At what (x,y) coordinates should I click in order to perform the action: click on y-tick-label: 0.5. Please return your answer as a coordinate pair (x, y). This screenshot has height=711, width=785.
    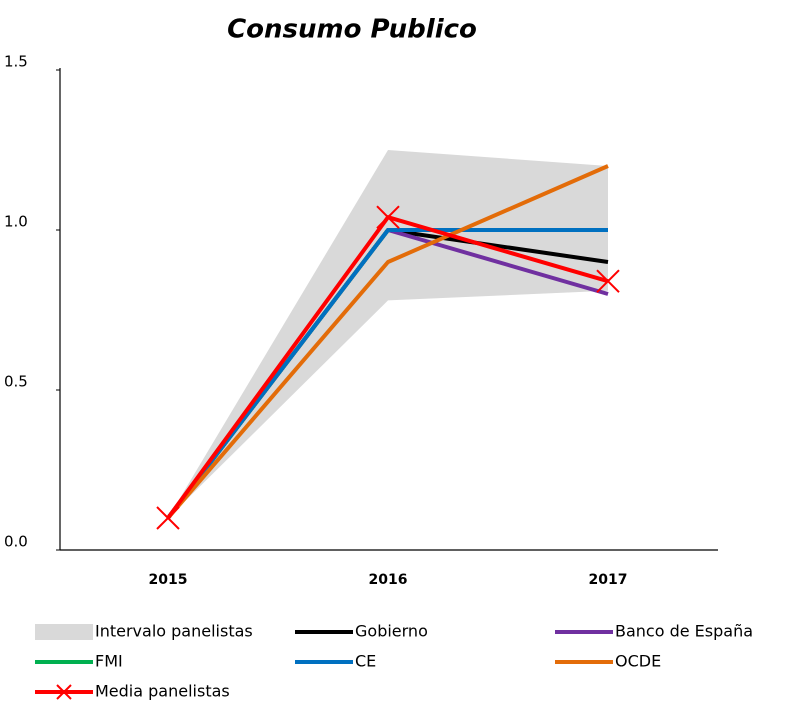
    Looking at the image, I should click on (16, 382).